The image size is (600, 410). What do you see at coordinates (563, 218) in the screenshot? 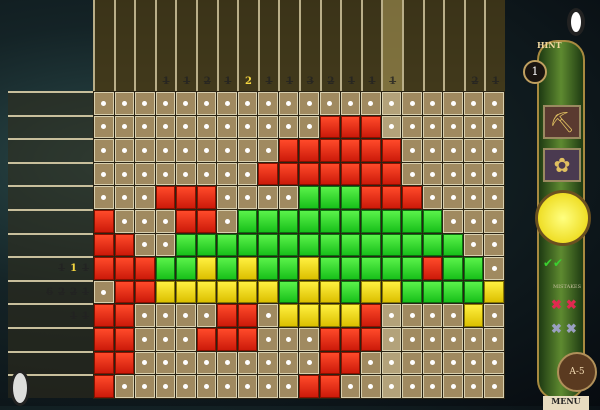
I see `color-selector-button` at bounding box center [563, 218].